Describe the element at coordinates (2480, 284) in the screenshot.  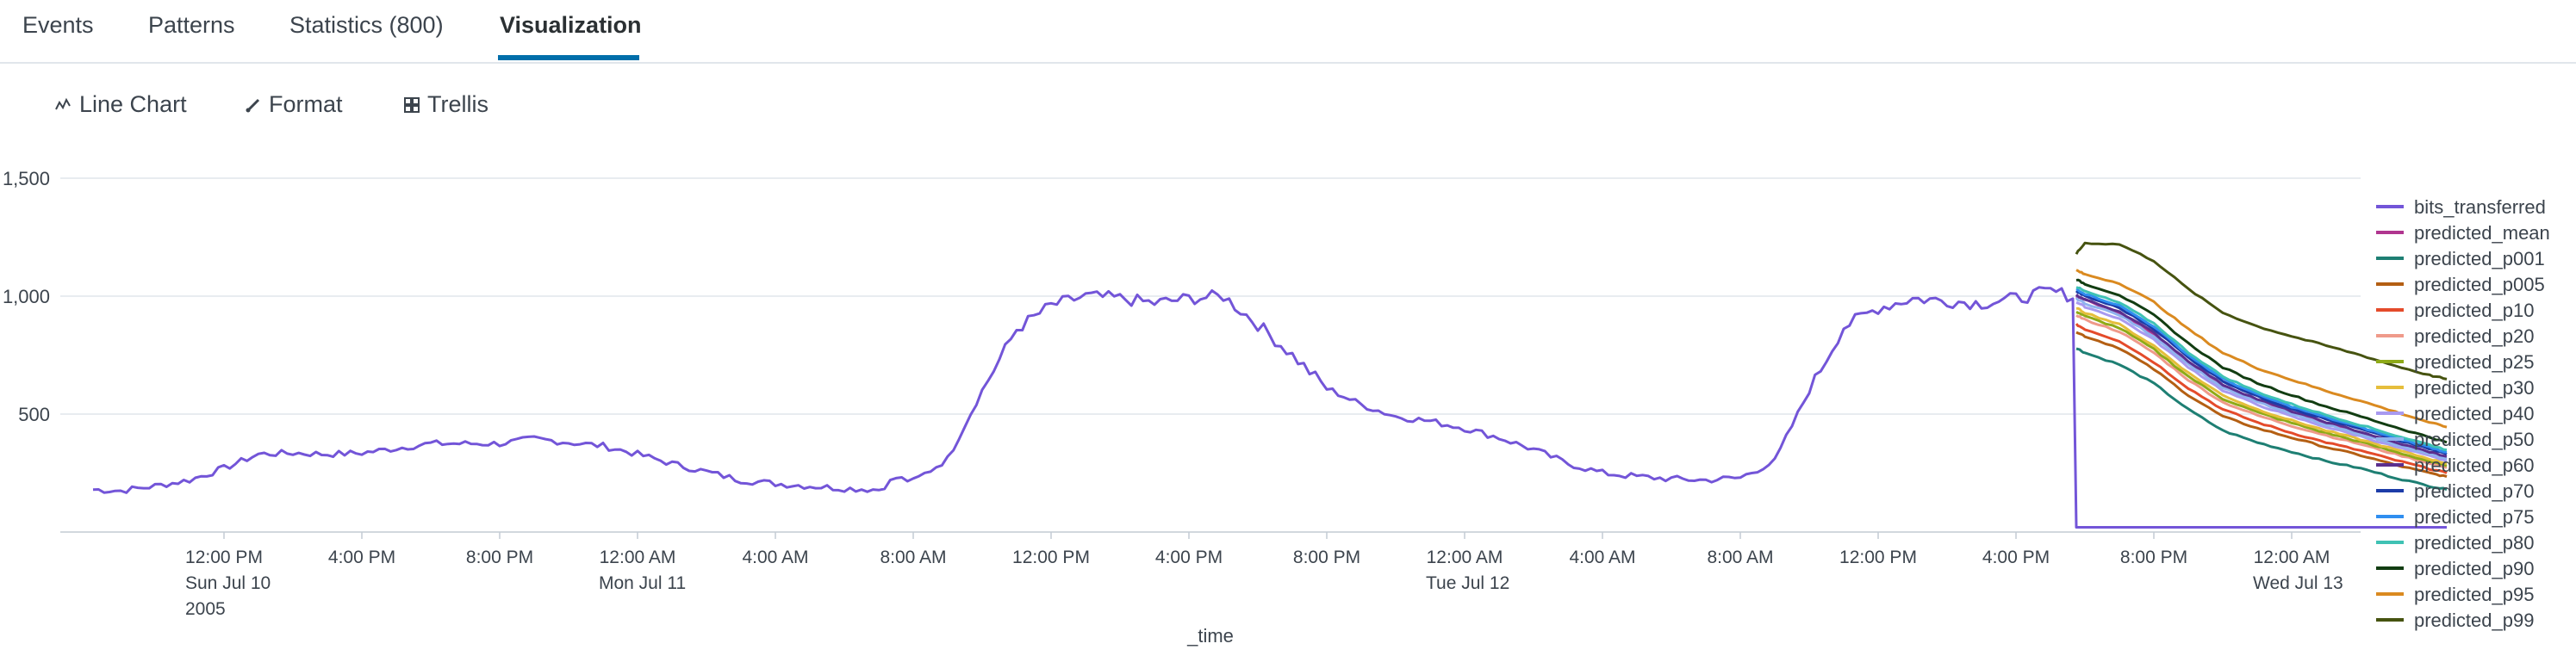
I see `legend-label: predicted_p005` at that location.